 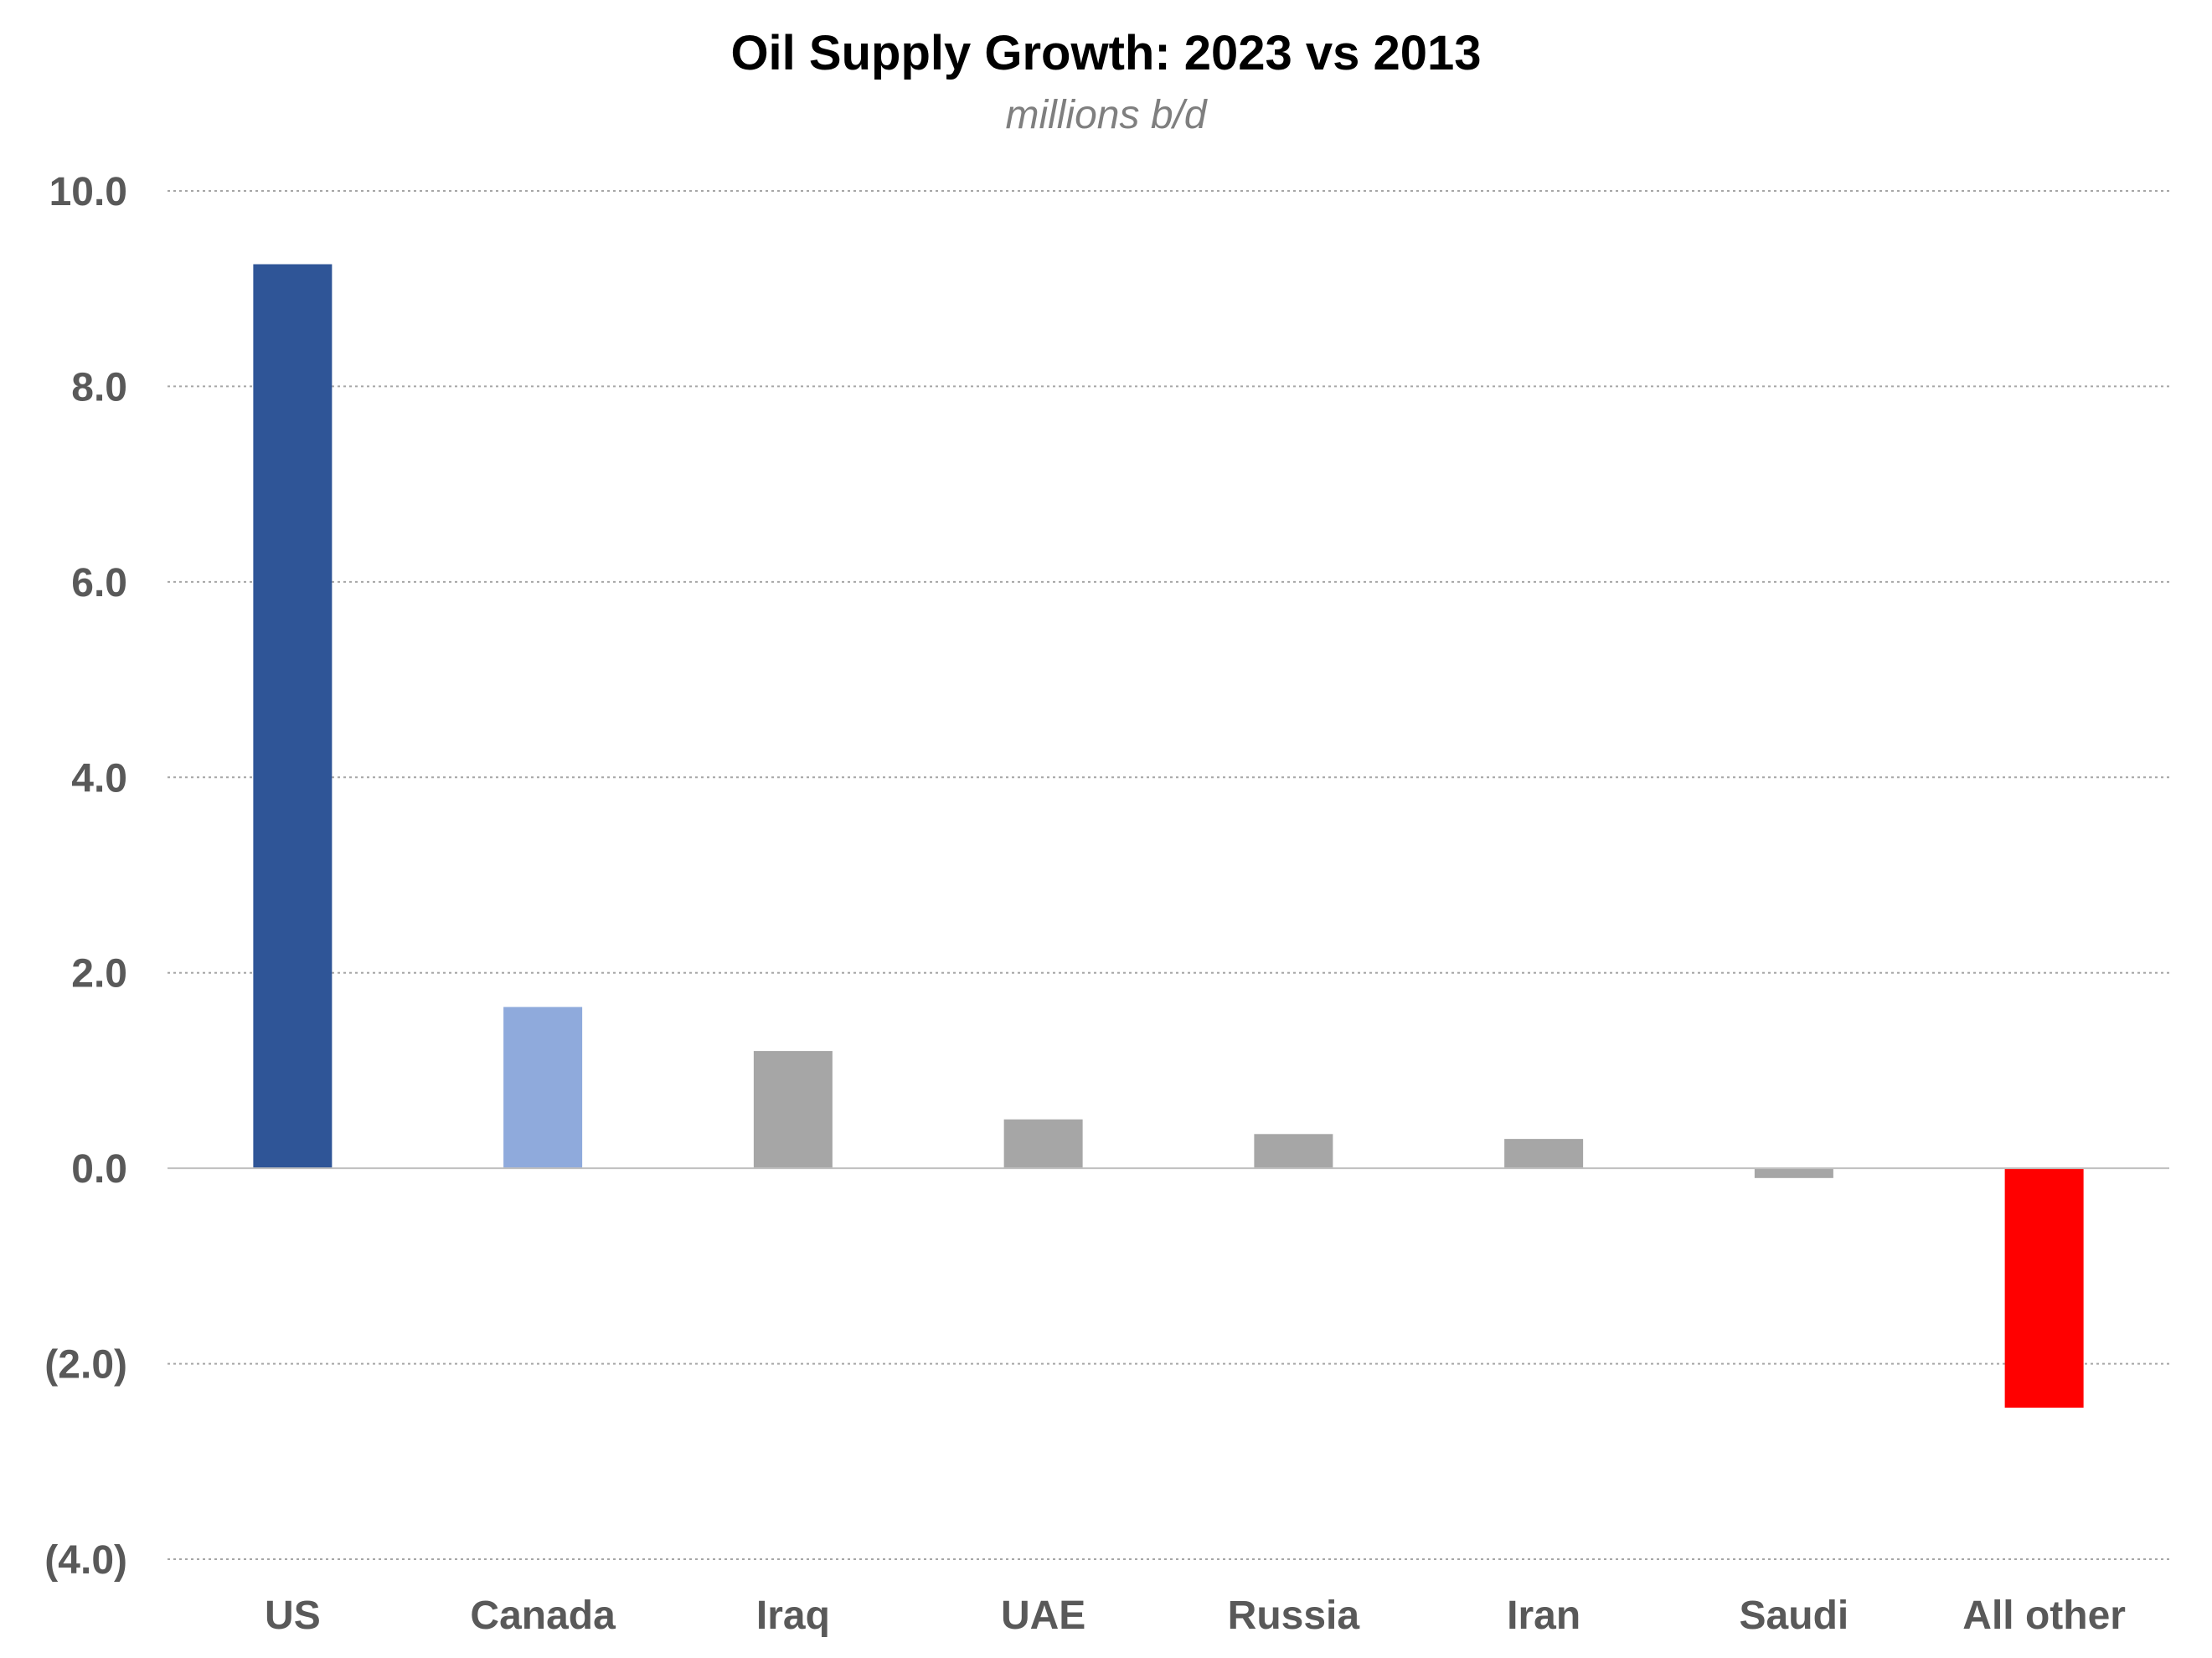 I want to click on x-tick-label: UAE, so click(x=1043, y=1616).